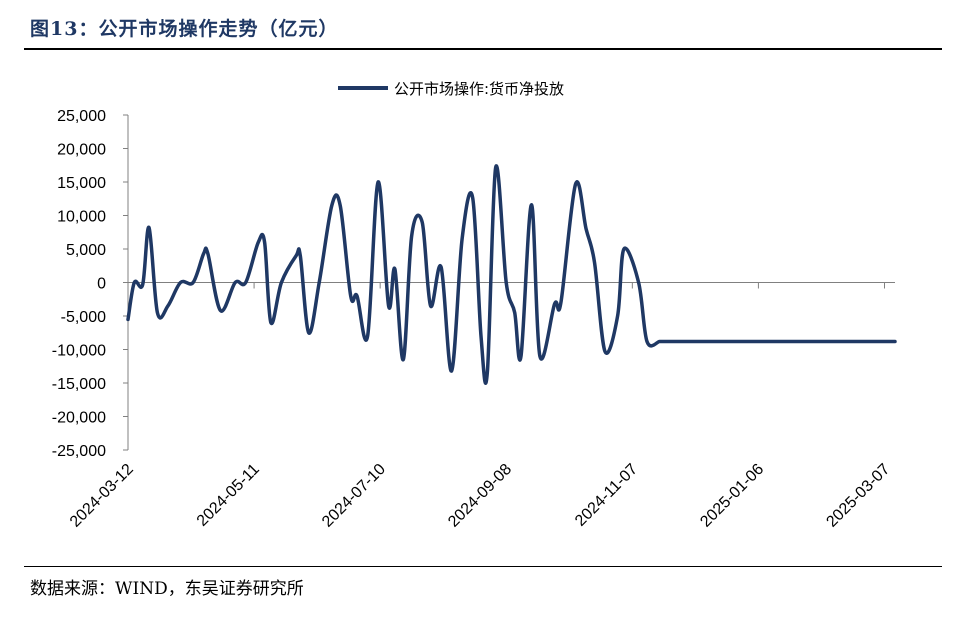 The image size is (962, 619). What do you see at coordinates (606, 495) in the screenshot?
I see `x-tick-label: 2024-11-07` at bounding box center [606, 495].